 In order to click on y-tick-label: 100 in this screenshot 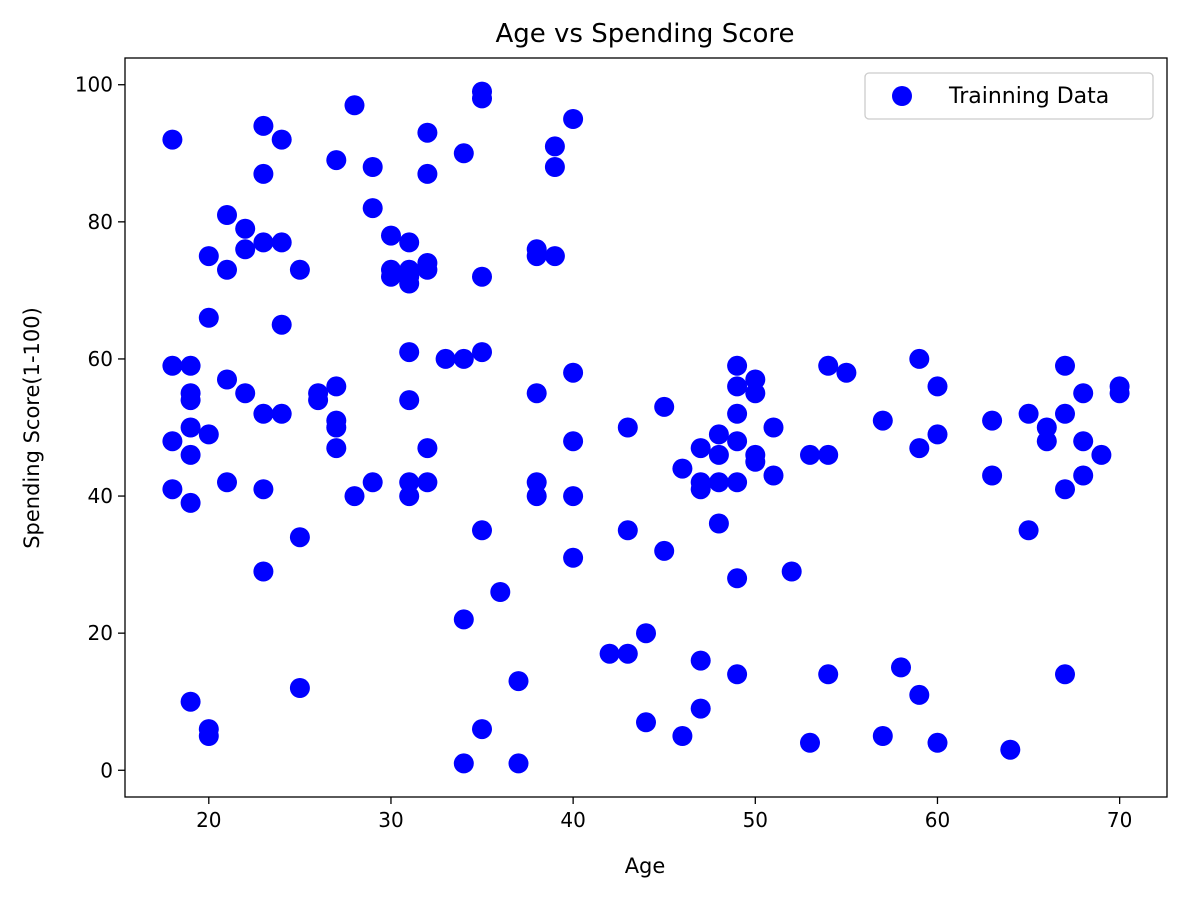, I will do `click(94, 85)`.